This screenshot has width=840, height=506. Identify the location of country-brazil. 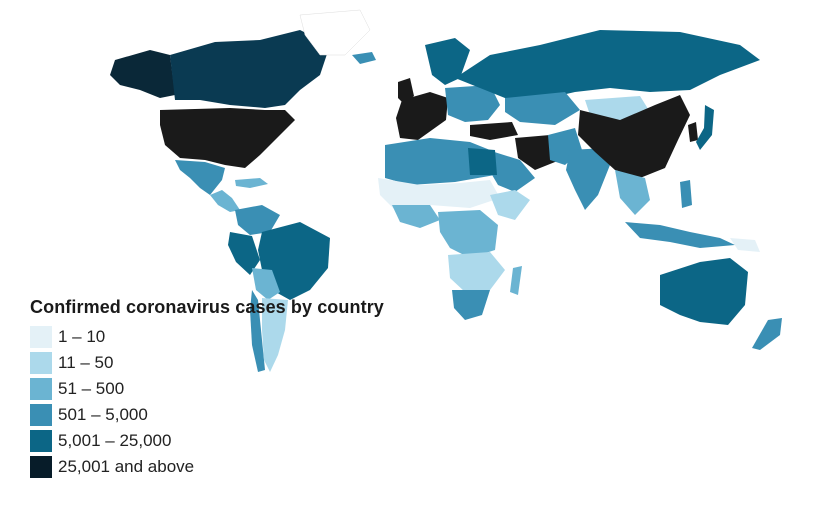
(294, 261).